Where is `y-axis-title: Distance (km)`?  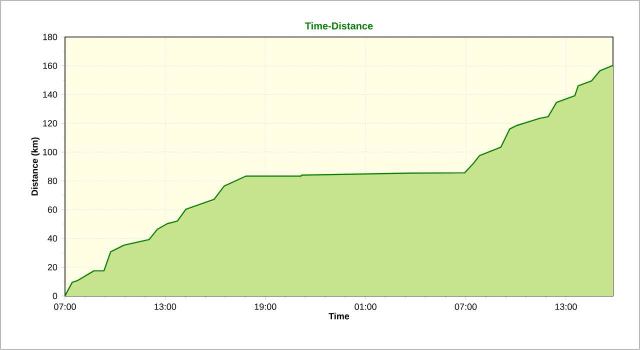 y-axis-title: Distance (km) is located at coordinates (35, 166).